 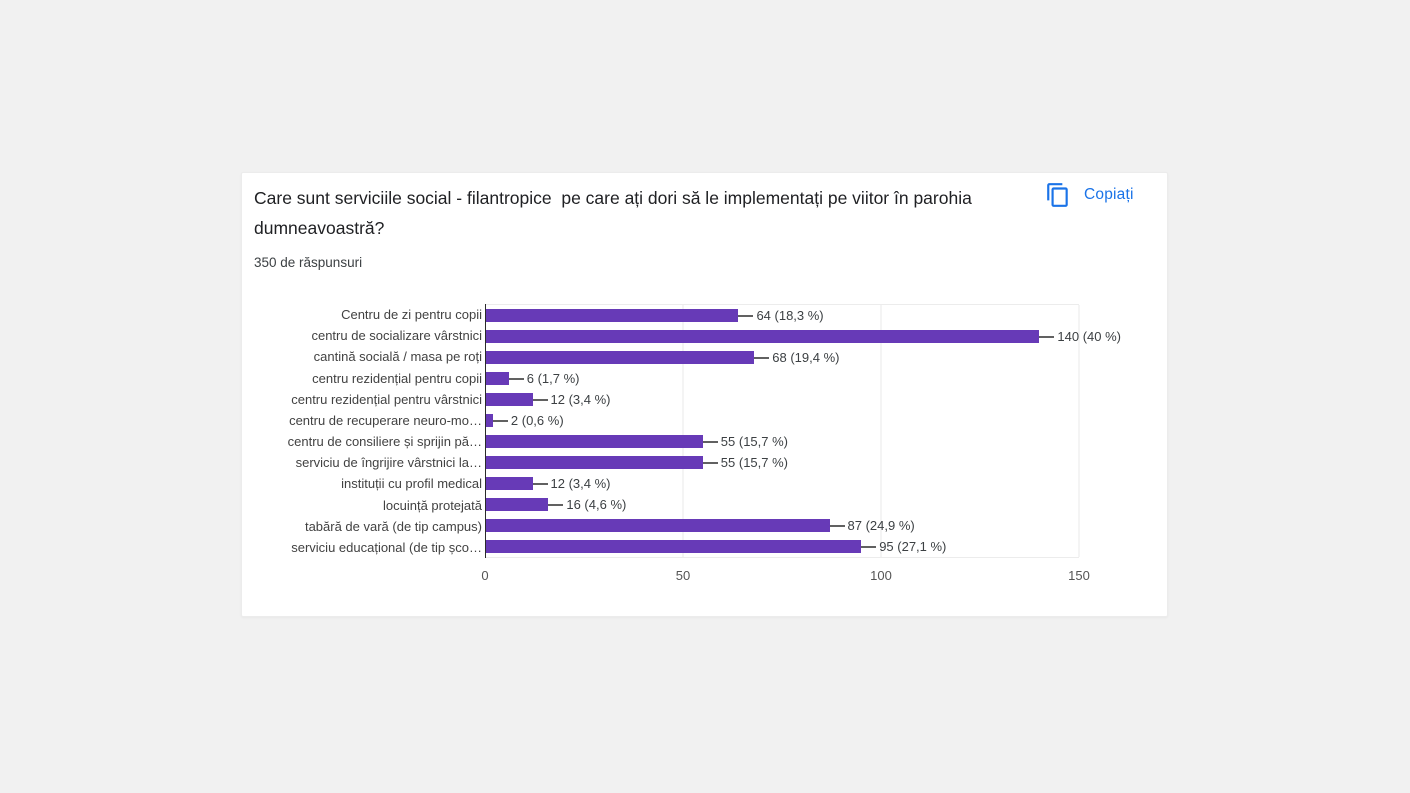 I want to click on category-label: cantină socială / masa pe roți, so click(x=397, y=357).